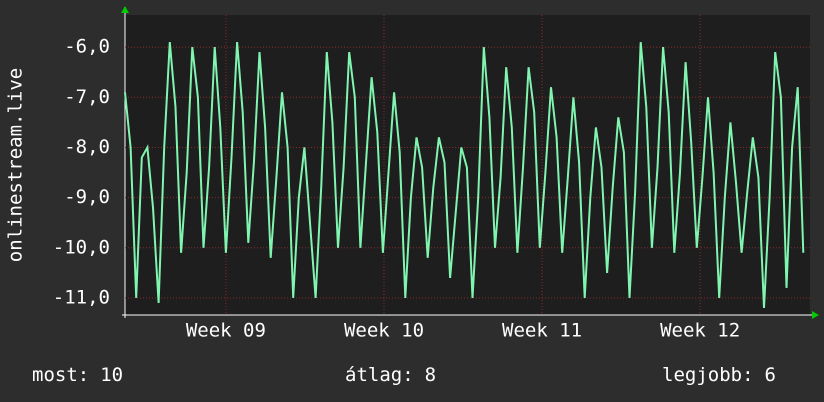 The height and width of the screenshot is (402, 824). Describe the element at coordinates (384, 331) in the screenshot. I see `x-tick-label: Week 10` at that location.